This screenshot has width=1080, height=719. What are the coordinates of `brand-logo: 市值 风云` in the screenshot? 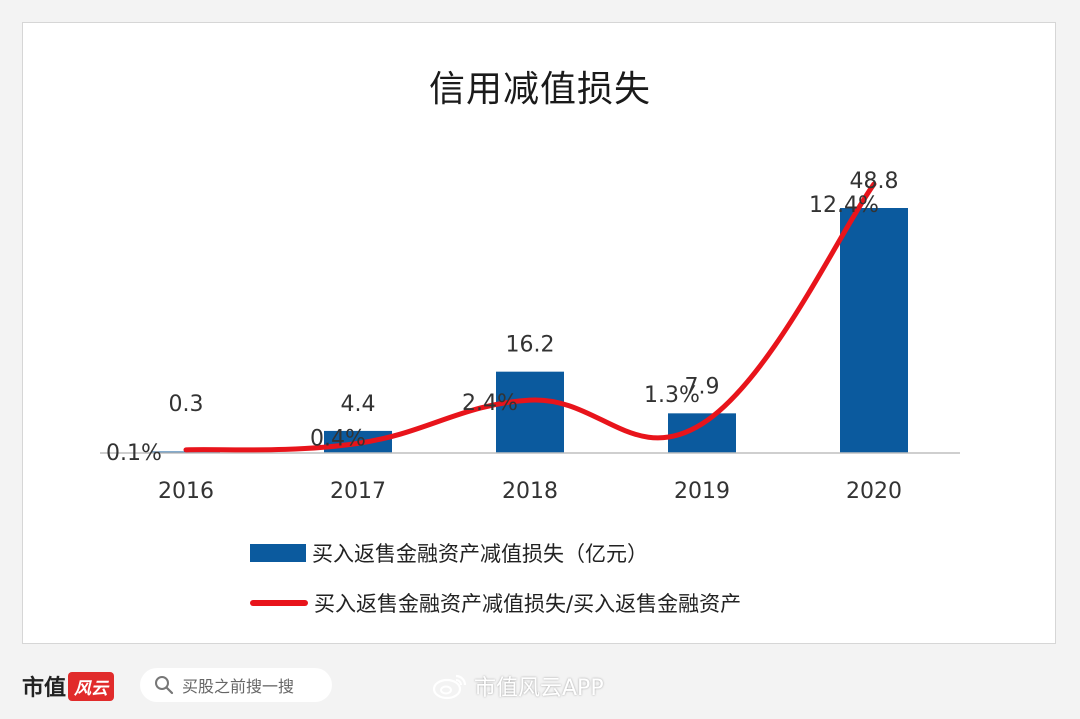 It's located at (68, 686).